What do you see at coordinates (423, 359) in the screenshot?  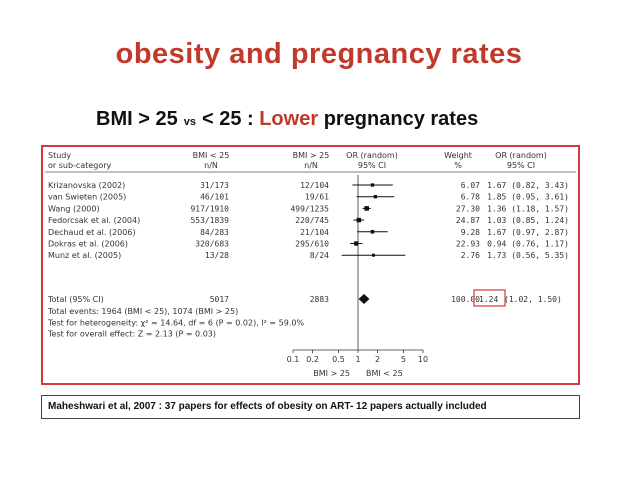 I see `x-tick-label: 10` at bounding box center [423, 359].